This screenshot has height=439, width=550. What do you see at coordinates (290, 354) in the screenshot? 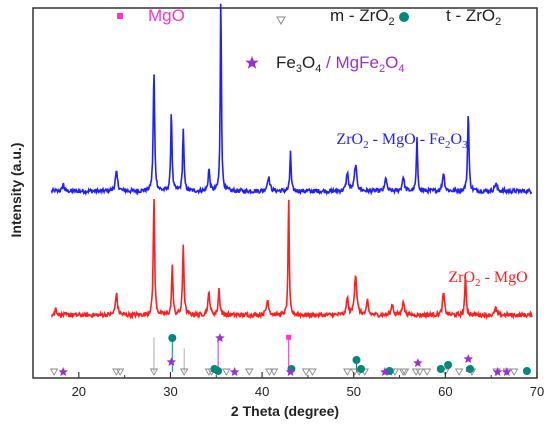
I see `reference-pattern-layer` at bounding box center [290, 354].